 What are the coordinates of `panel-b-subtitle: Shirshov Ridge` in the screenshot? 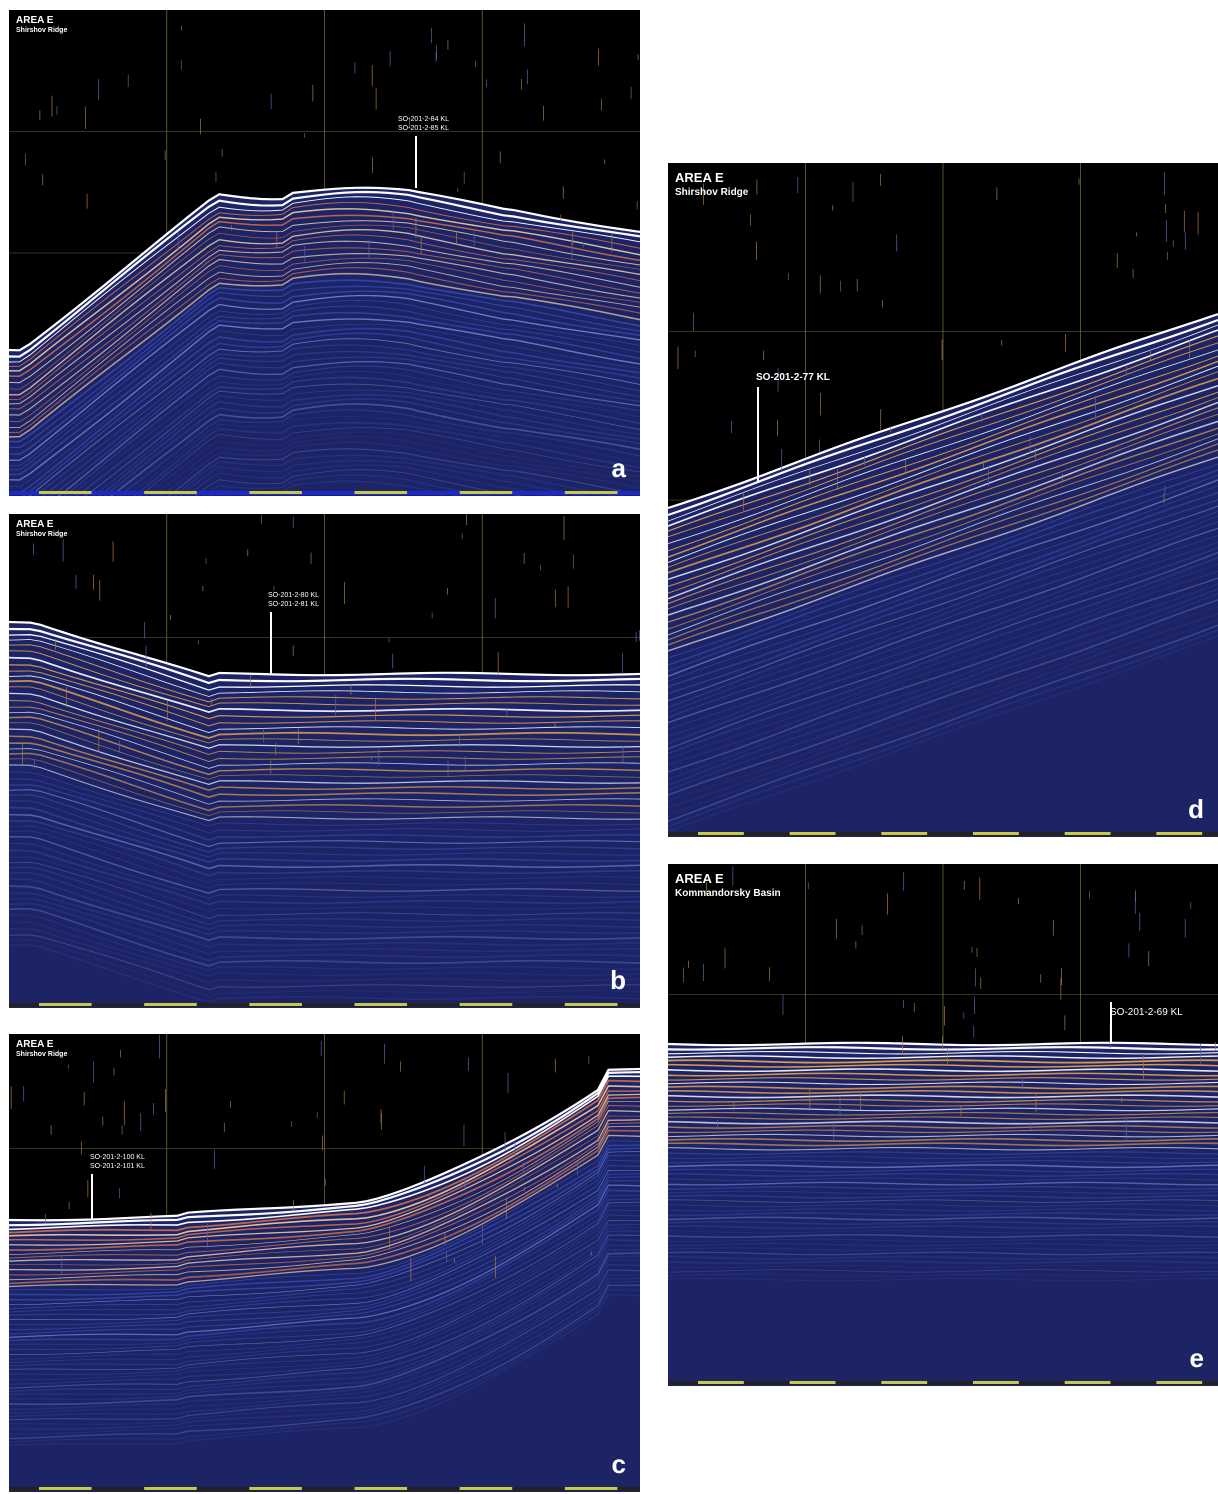 It's located at (42, 534).